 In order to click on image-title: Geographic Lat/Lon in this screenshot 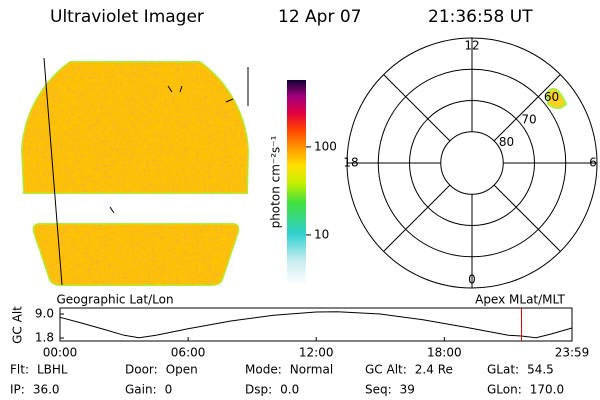, I will do `click(114, 300)`.